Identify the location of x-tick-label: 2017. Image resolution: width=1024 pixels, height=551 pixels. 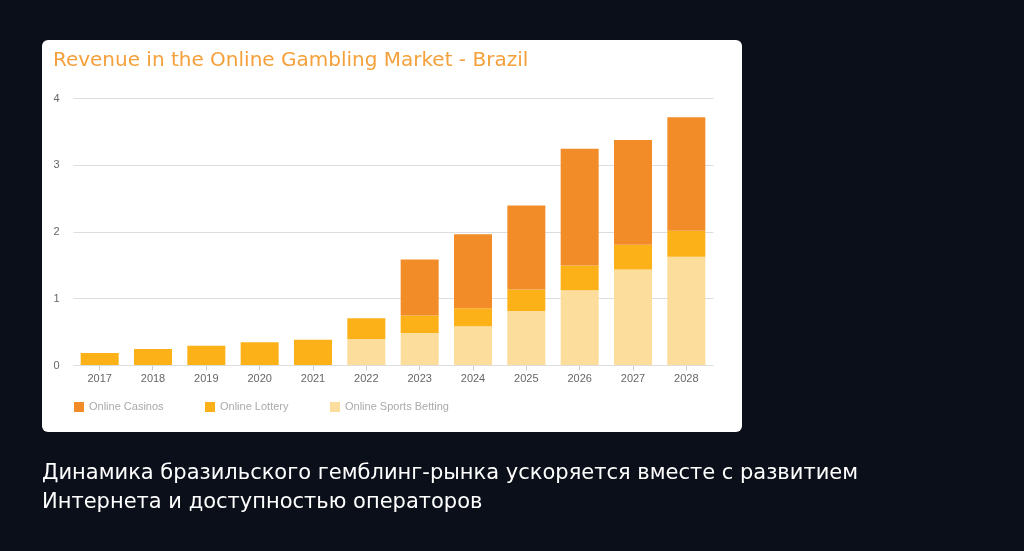
(99, 377).